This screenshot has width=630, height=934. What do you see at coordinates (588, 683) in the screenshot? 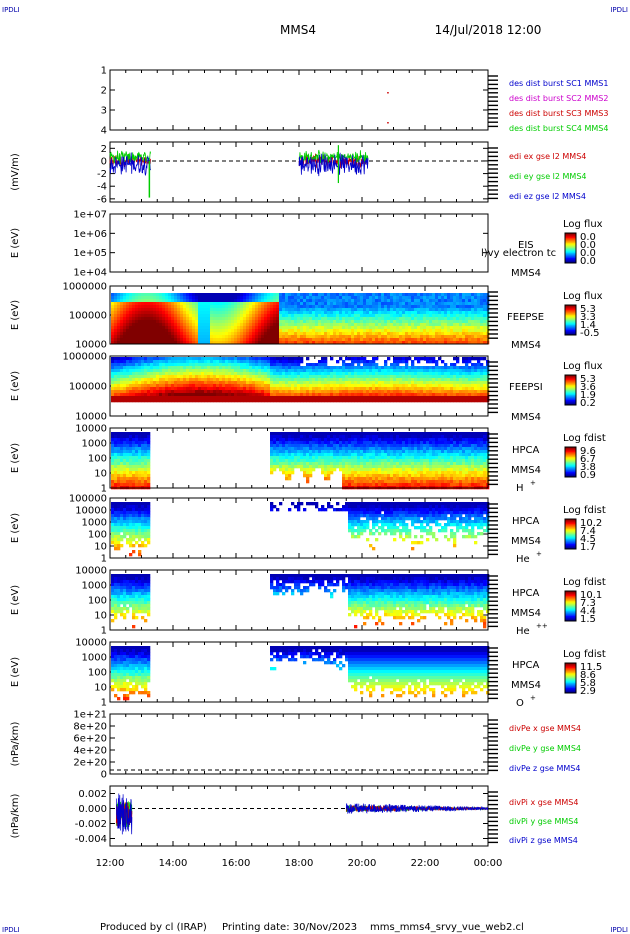
I see `colorbar-tick: 5.8` at bounding box center [588, 683].